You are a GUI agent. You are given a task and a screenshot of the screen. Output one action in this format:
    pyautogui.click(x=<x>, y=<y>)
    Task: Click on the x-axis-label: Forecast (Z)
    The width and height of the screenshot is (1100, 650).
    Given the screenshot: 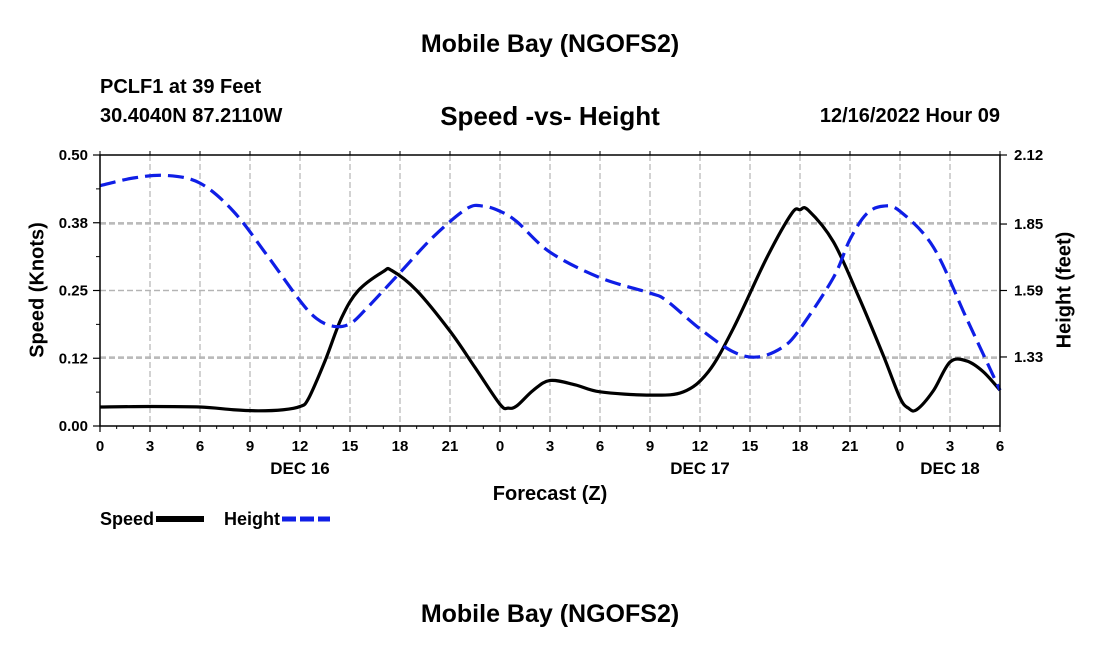 What is the action you would take?
    pyautogui.click(x=550, y=494)
    